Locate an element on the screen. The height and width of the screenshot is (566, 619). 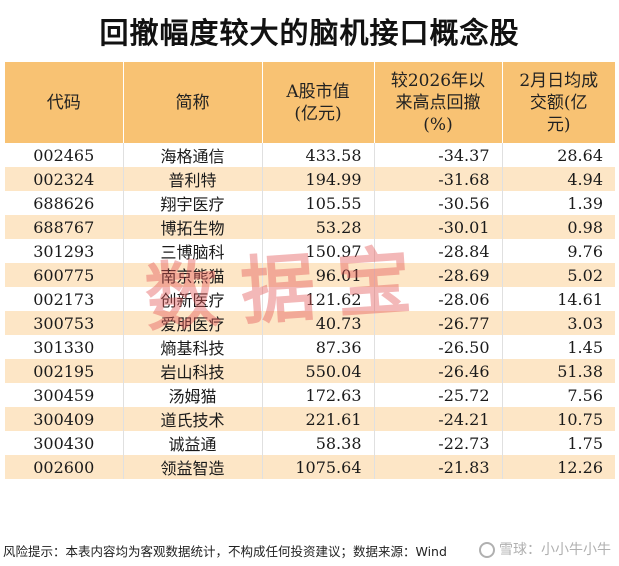
cell-market-cap: 58.38 is located at coordinates (318, 443).